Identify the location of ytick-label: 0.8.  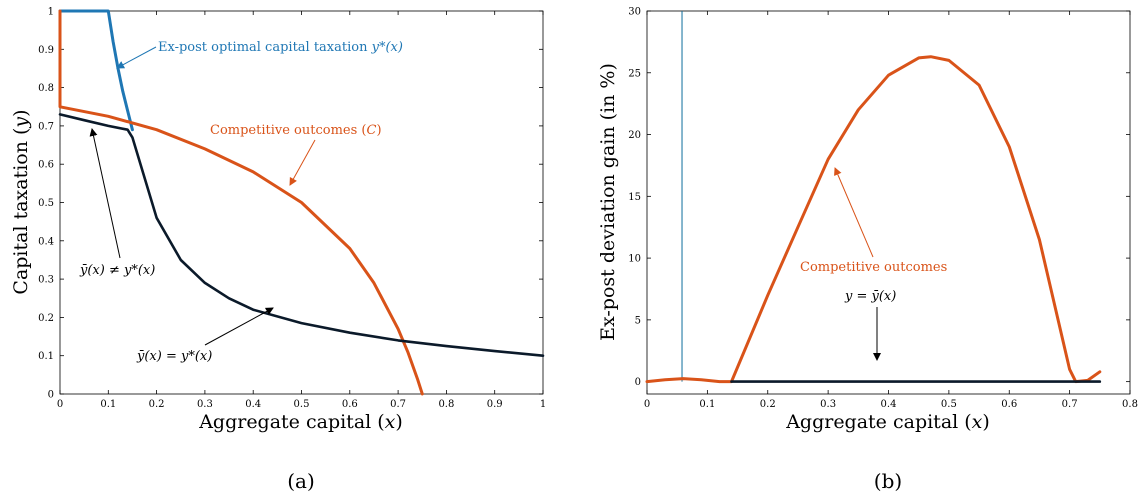
(46, 88).